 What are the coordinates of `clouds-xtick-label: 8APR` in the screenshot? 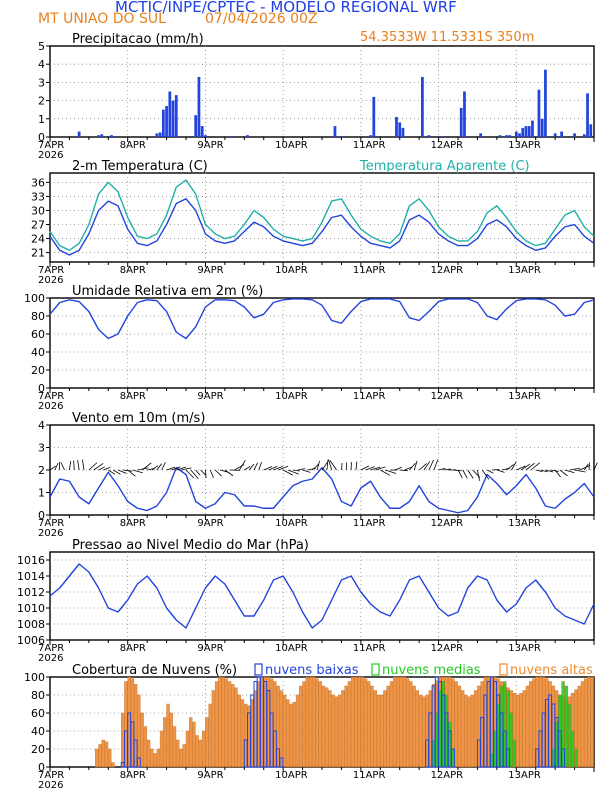 It's located at (133, 775).